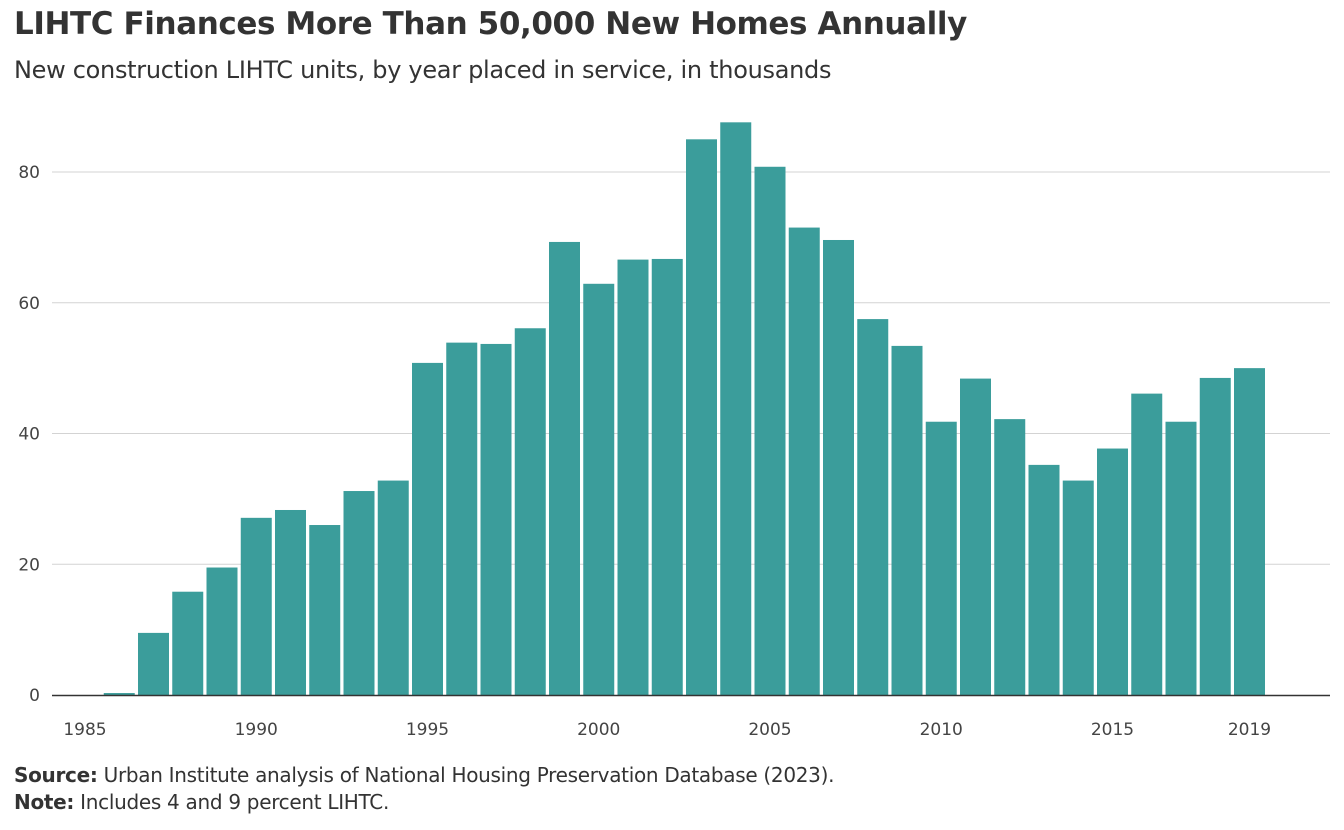  I want to click on bar-1999, so click(564, 468).